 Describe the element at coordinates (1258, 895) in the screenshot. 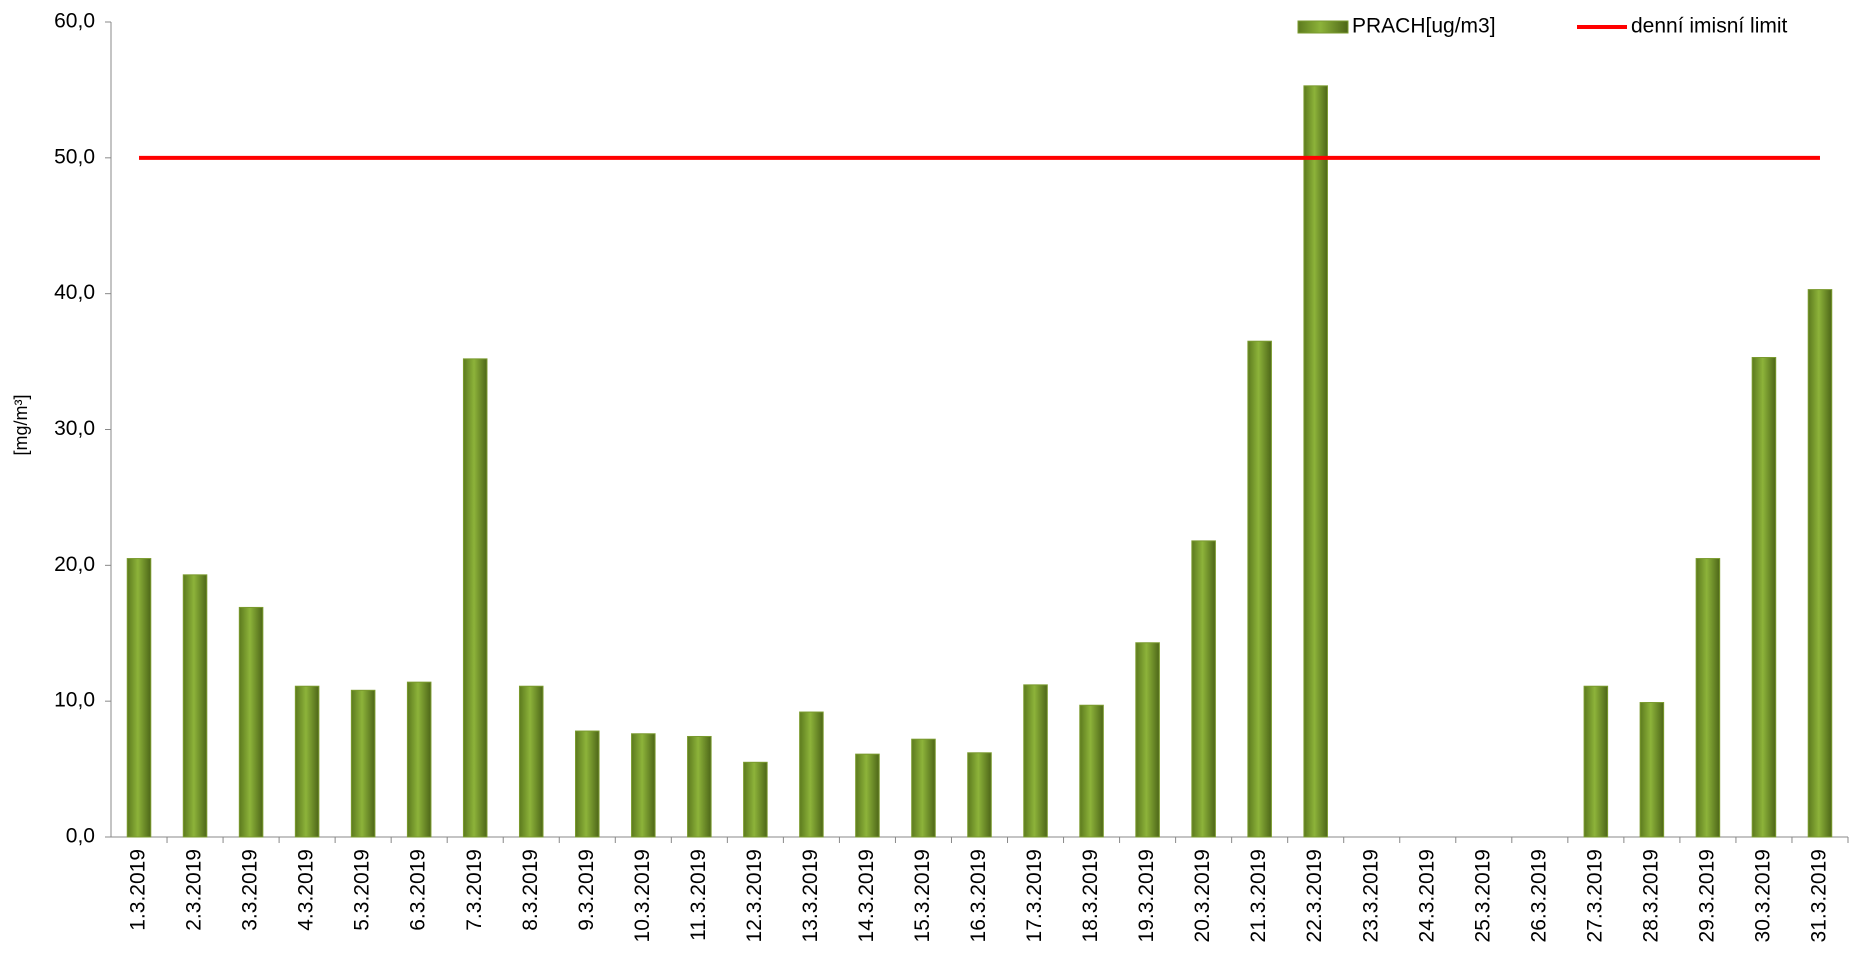

I see `x-tick-label: 21.3.2019` at that location.